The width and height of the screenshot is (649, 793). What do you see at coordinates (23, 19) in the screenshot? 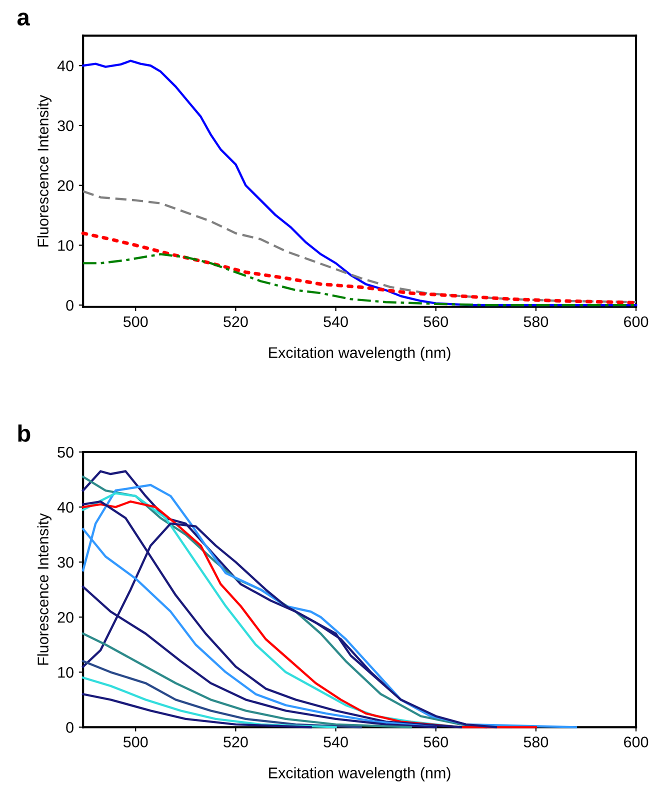
I see `chart-title: a` at bounding box center [23, 19].